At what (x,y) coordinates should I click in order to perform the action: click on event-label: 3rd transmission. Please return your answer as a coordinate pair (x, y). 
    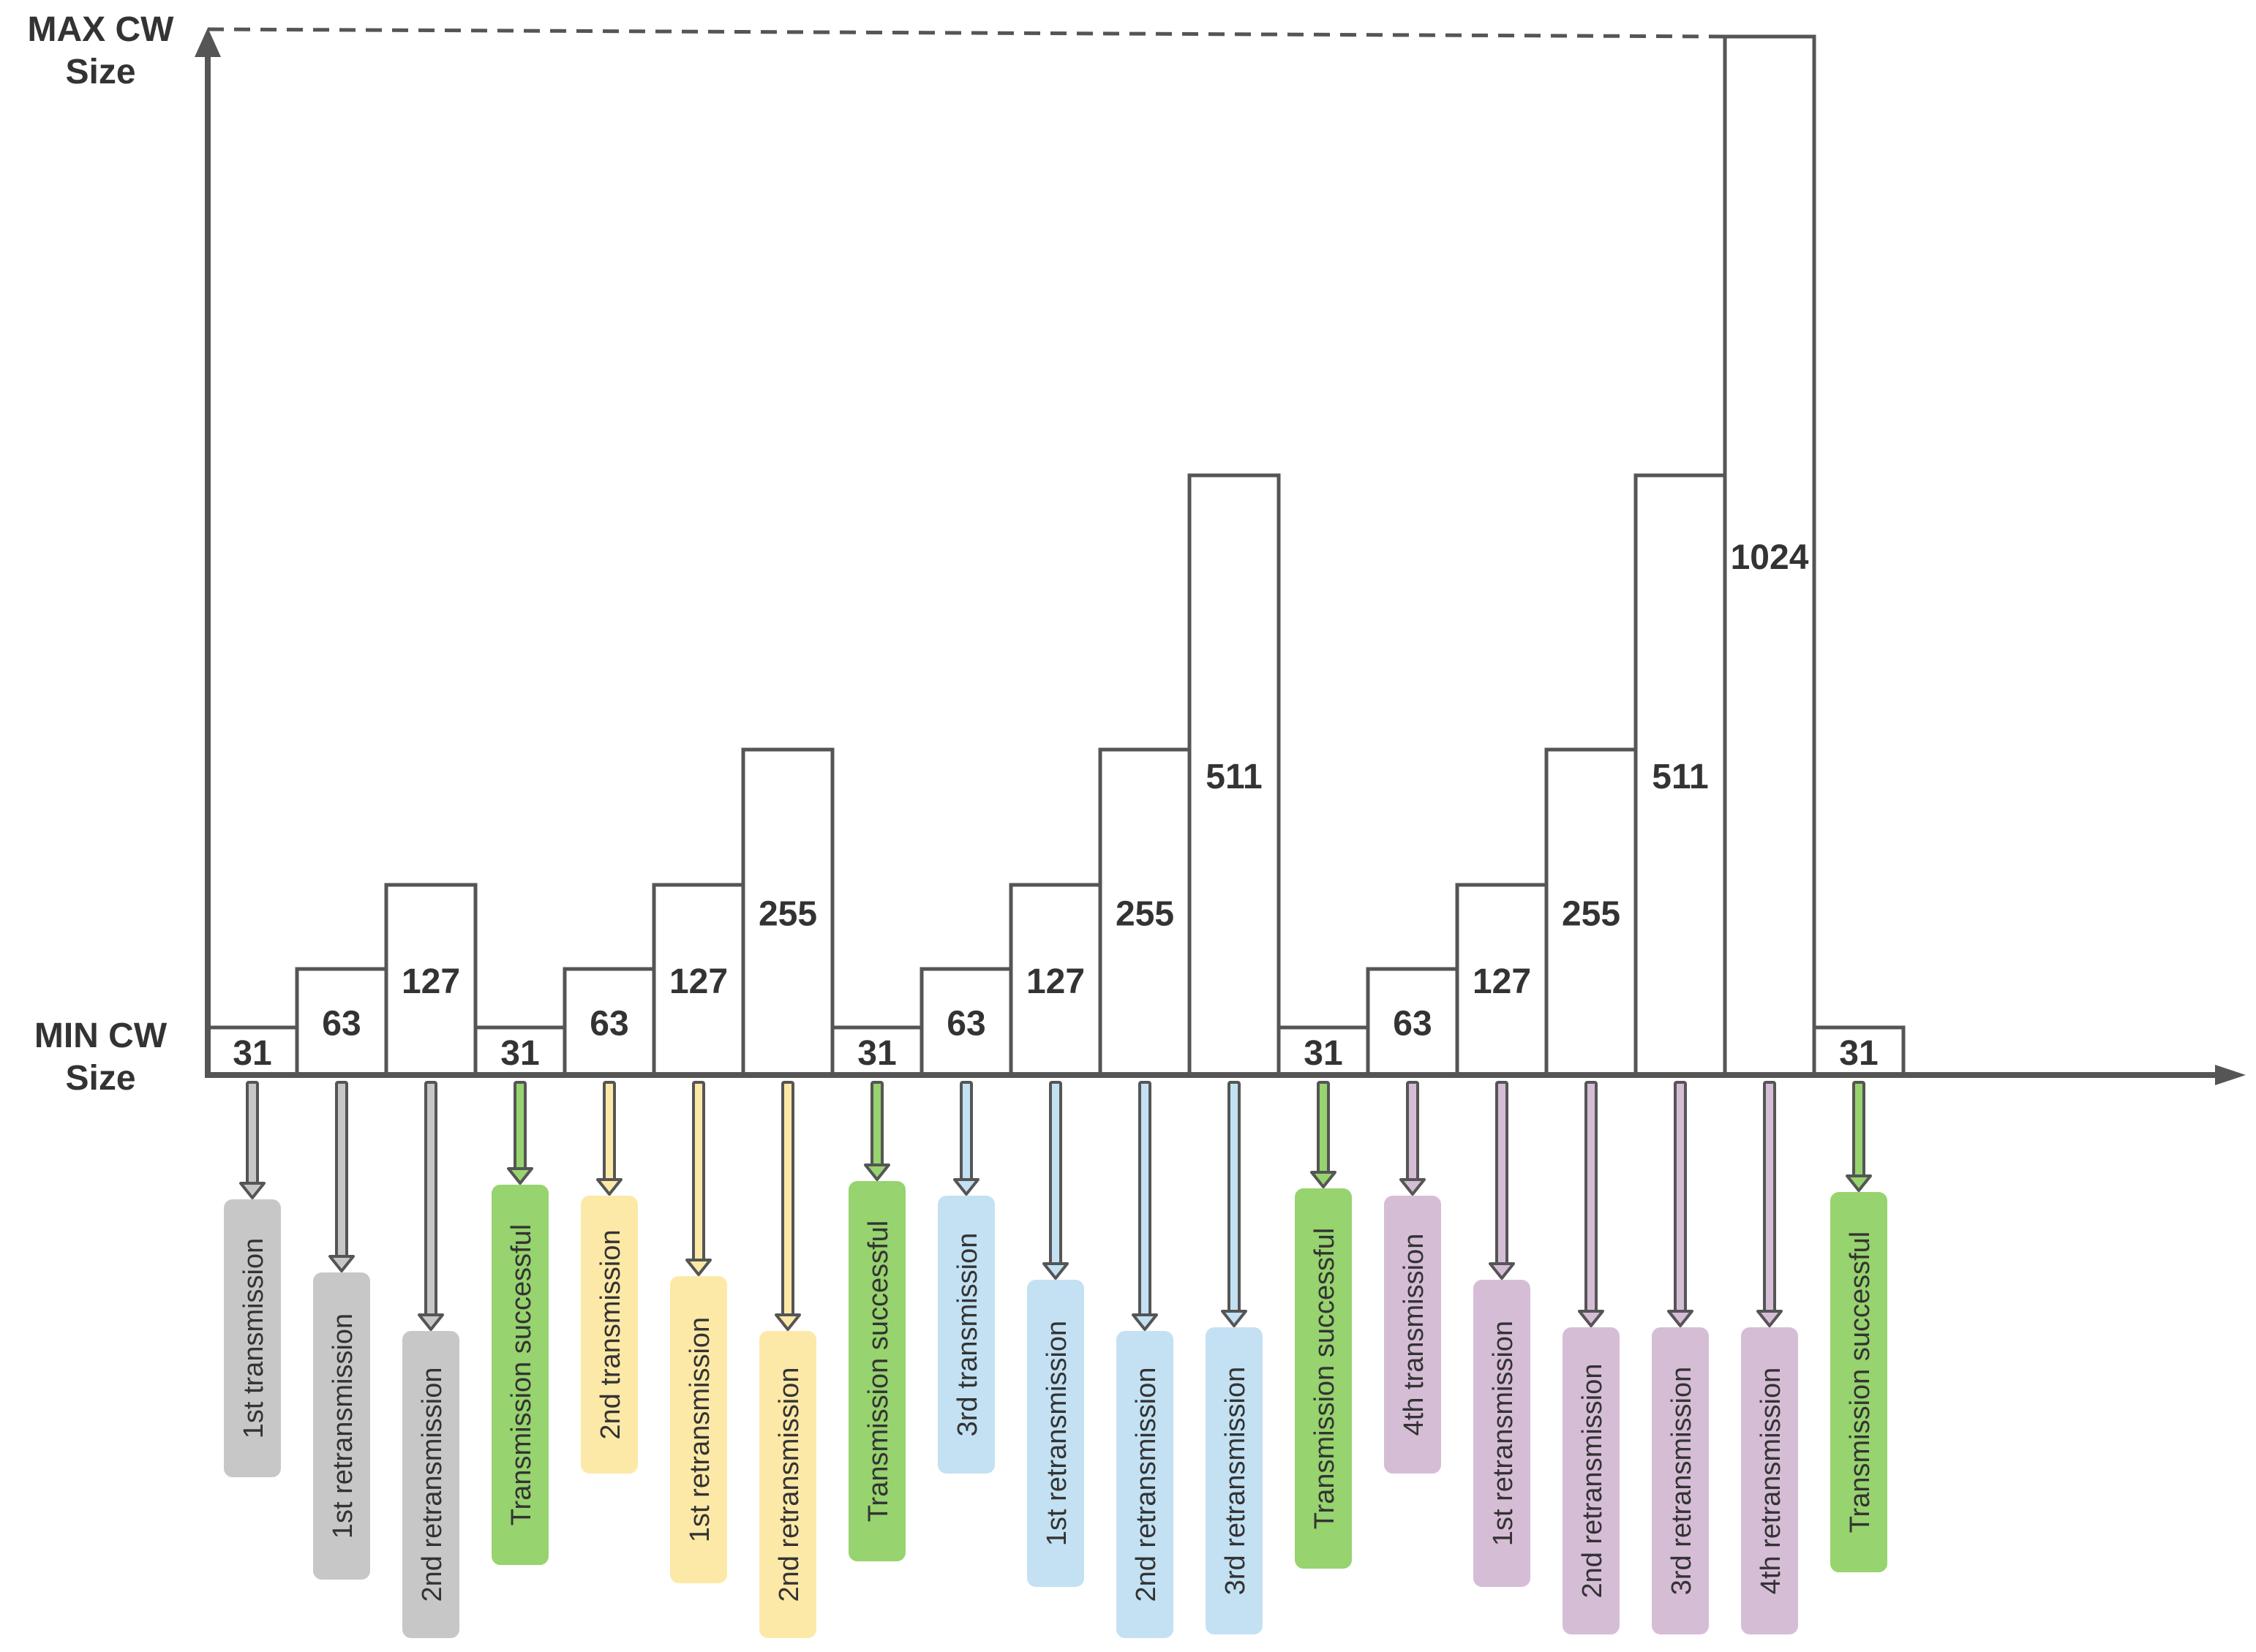
    Looking at the image, I should click on (967, 1335).